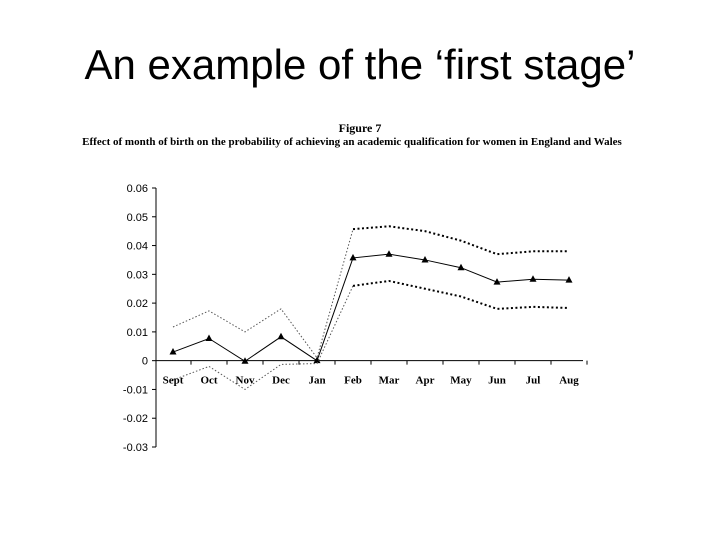 The height and width of the screenshot is (540, 720). I want to click on y-tick-label: -0.02, so click(135, 419).